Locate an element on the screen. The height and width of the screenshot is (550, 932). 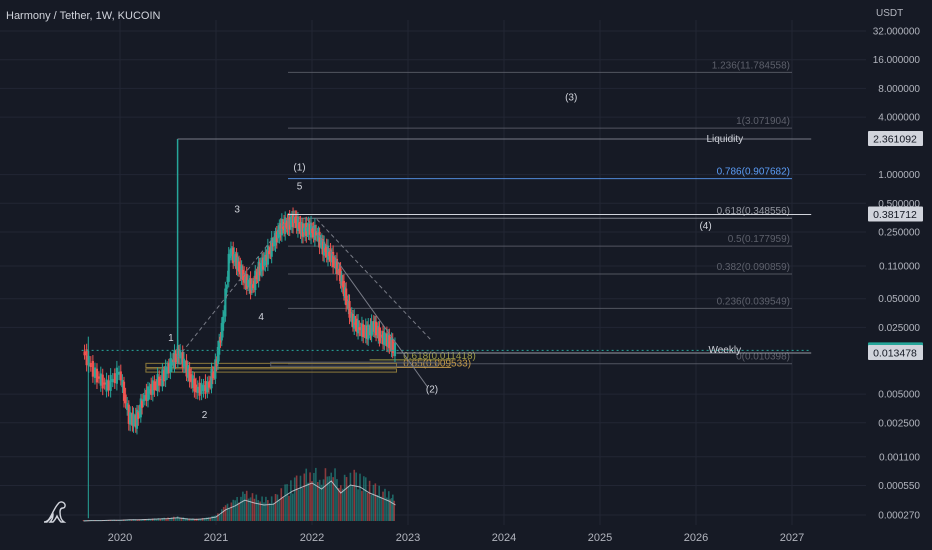
time-axis: 2020 2021 2022 2023 2024 2025 2026 2027 is located at coordinates (456, 538).